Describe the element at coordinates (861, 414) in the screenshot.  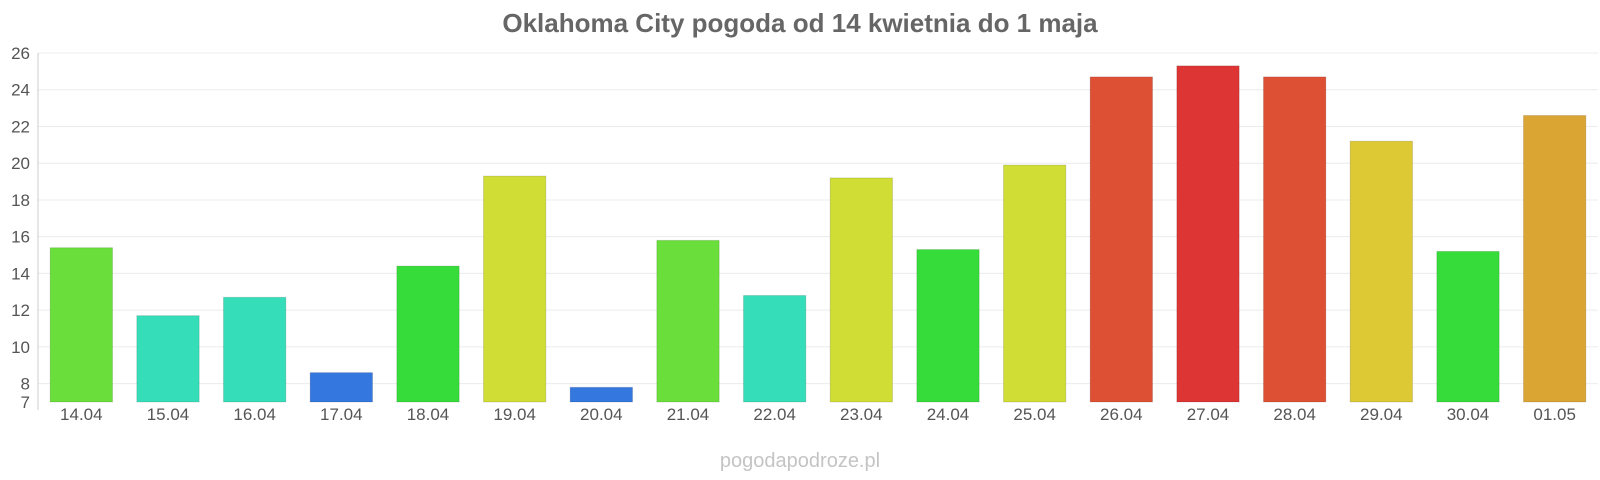
I see `x-tick-label: 23.04` at that location.